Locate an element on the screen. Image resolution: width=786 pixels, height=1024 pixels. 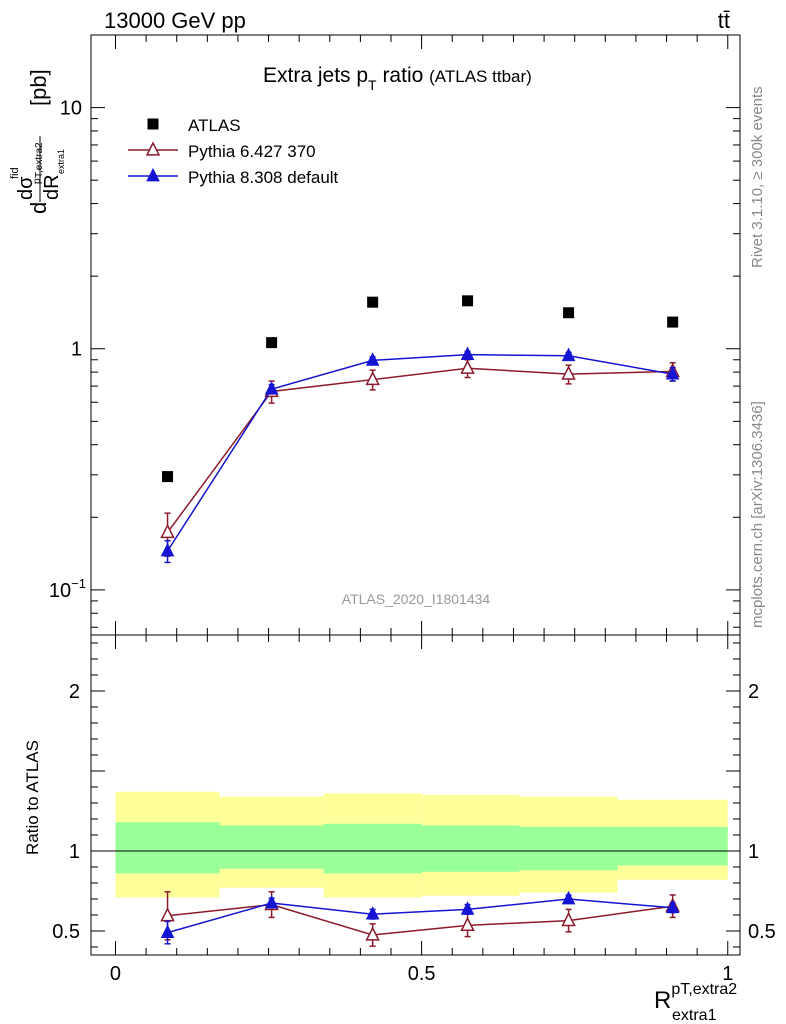
chart-title-sub: T is located at coordinates (372, 85).